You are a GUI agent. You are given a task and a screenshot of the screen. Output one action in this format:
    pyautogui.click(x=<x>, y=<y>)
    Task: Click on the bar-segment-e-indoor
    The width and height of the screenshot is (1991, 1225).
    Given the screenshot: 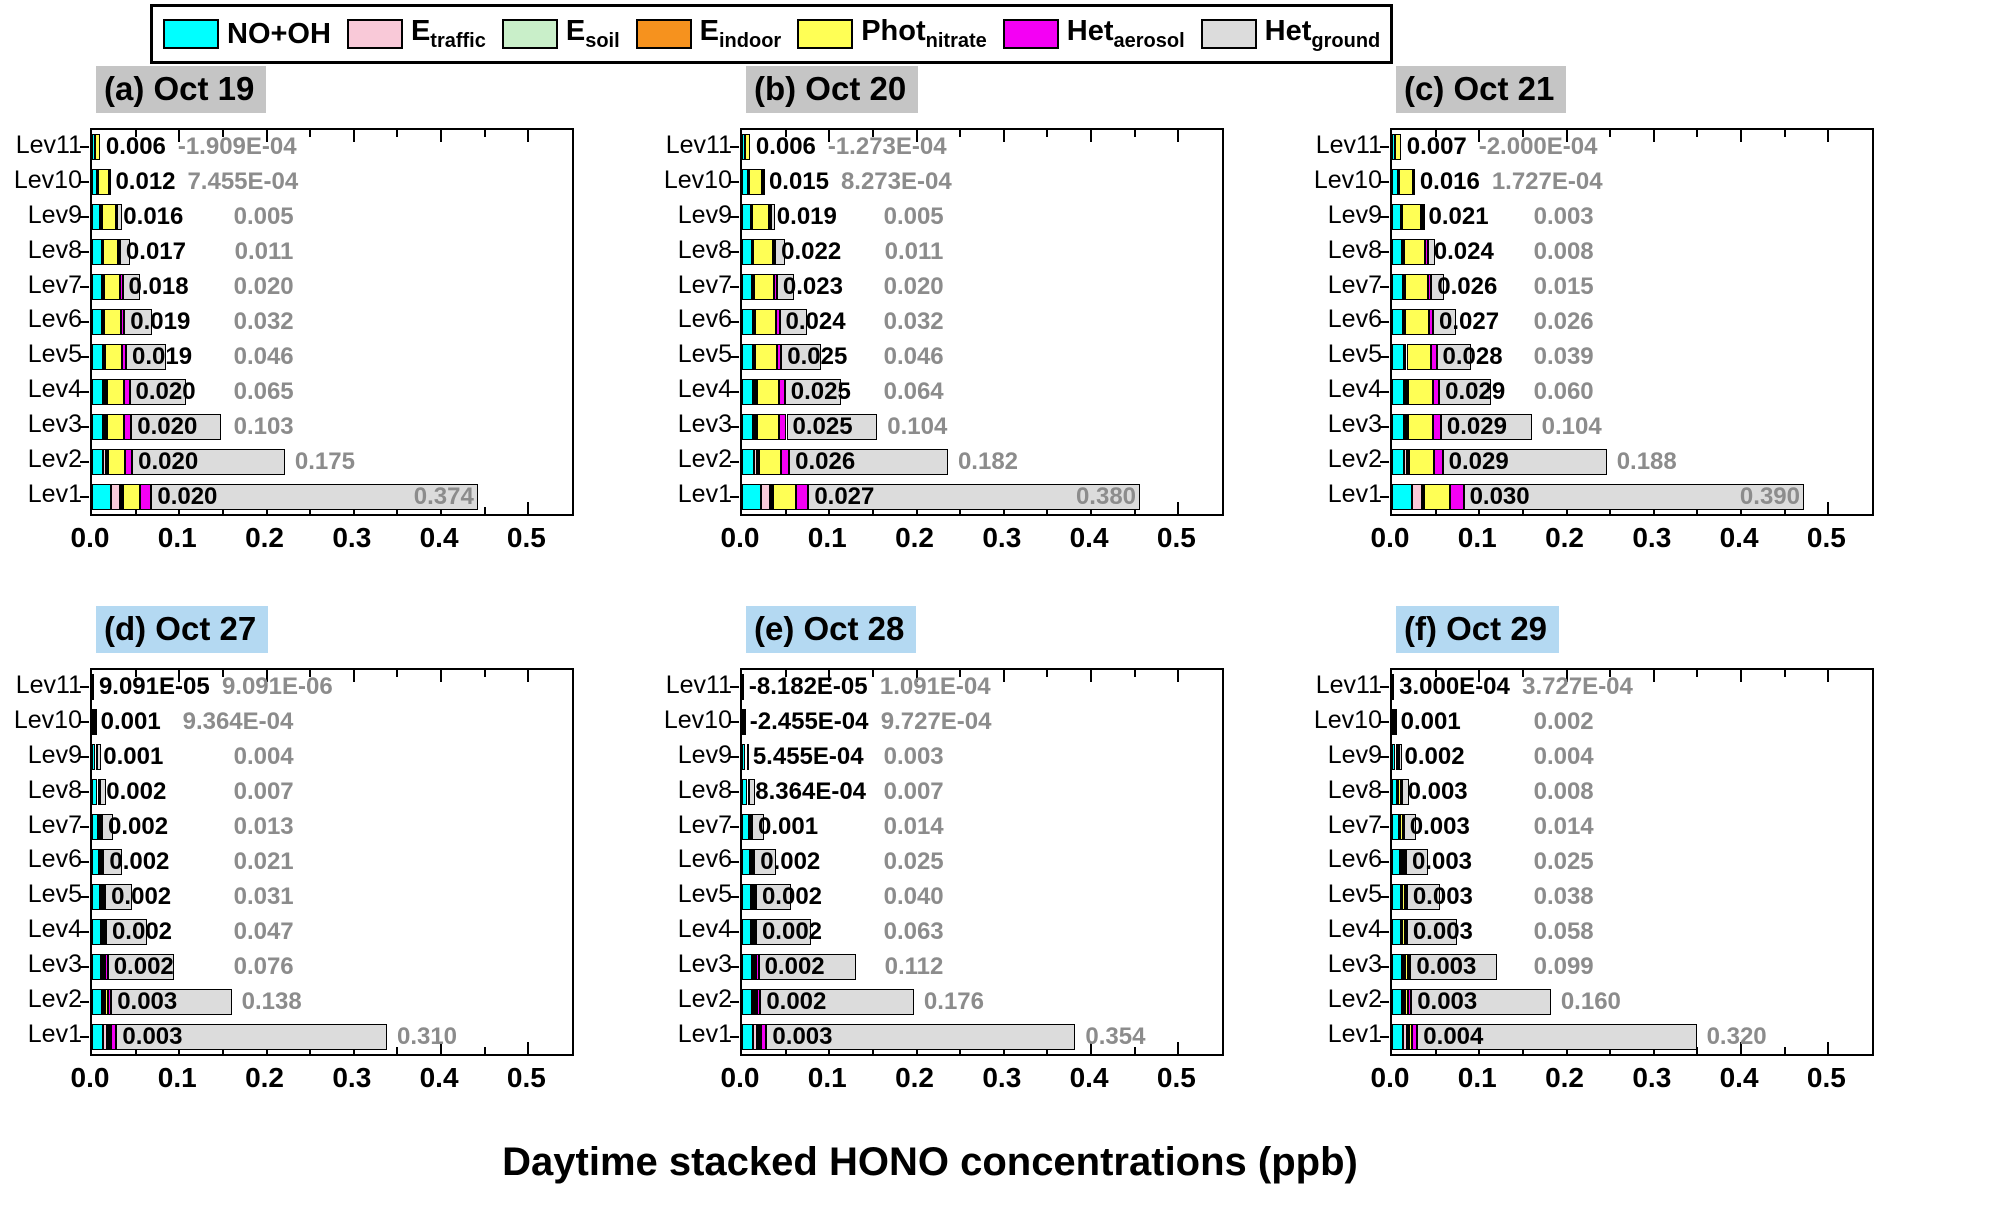 What is the action you would take?
    pyautogui.click(x=121, y=496)
    